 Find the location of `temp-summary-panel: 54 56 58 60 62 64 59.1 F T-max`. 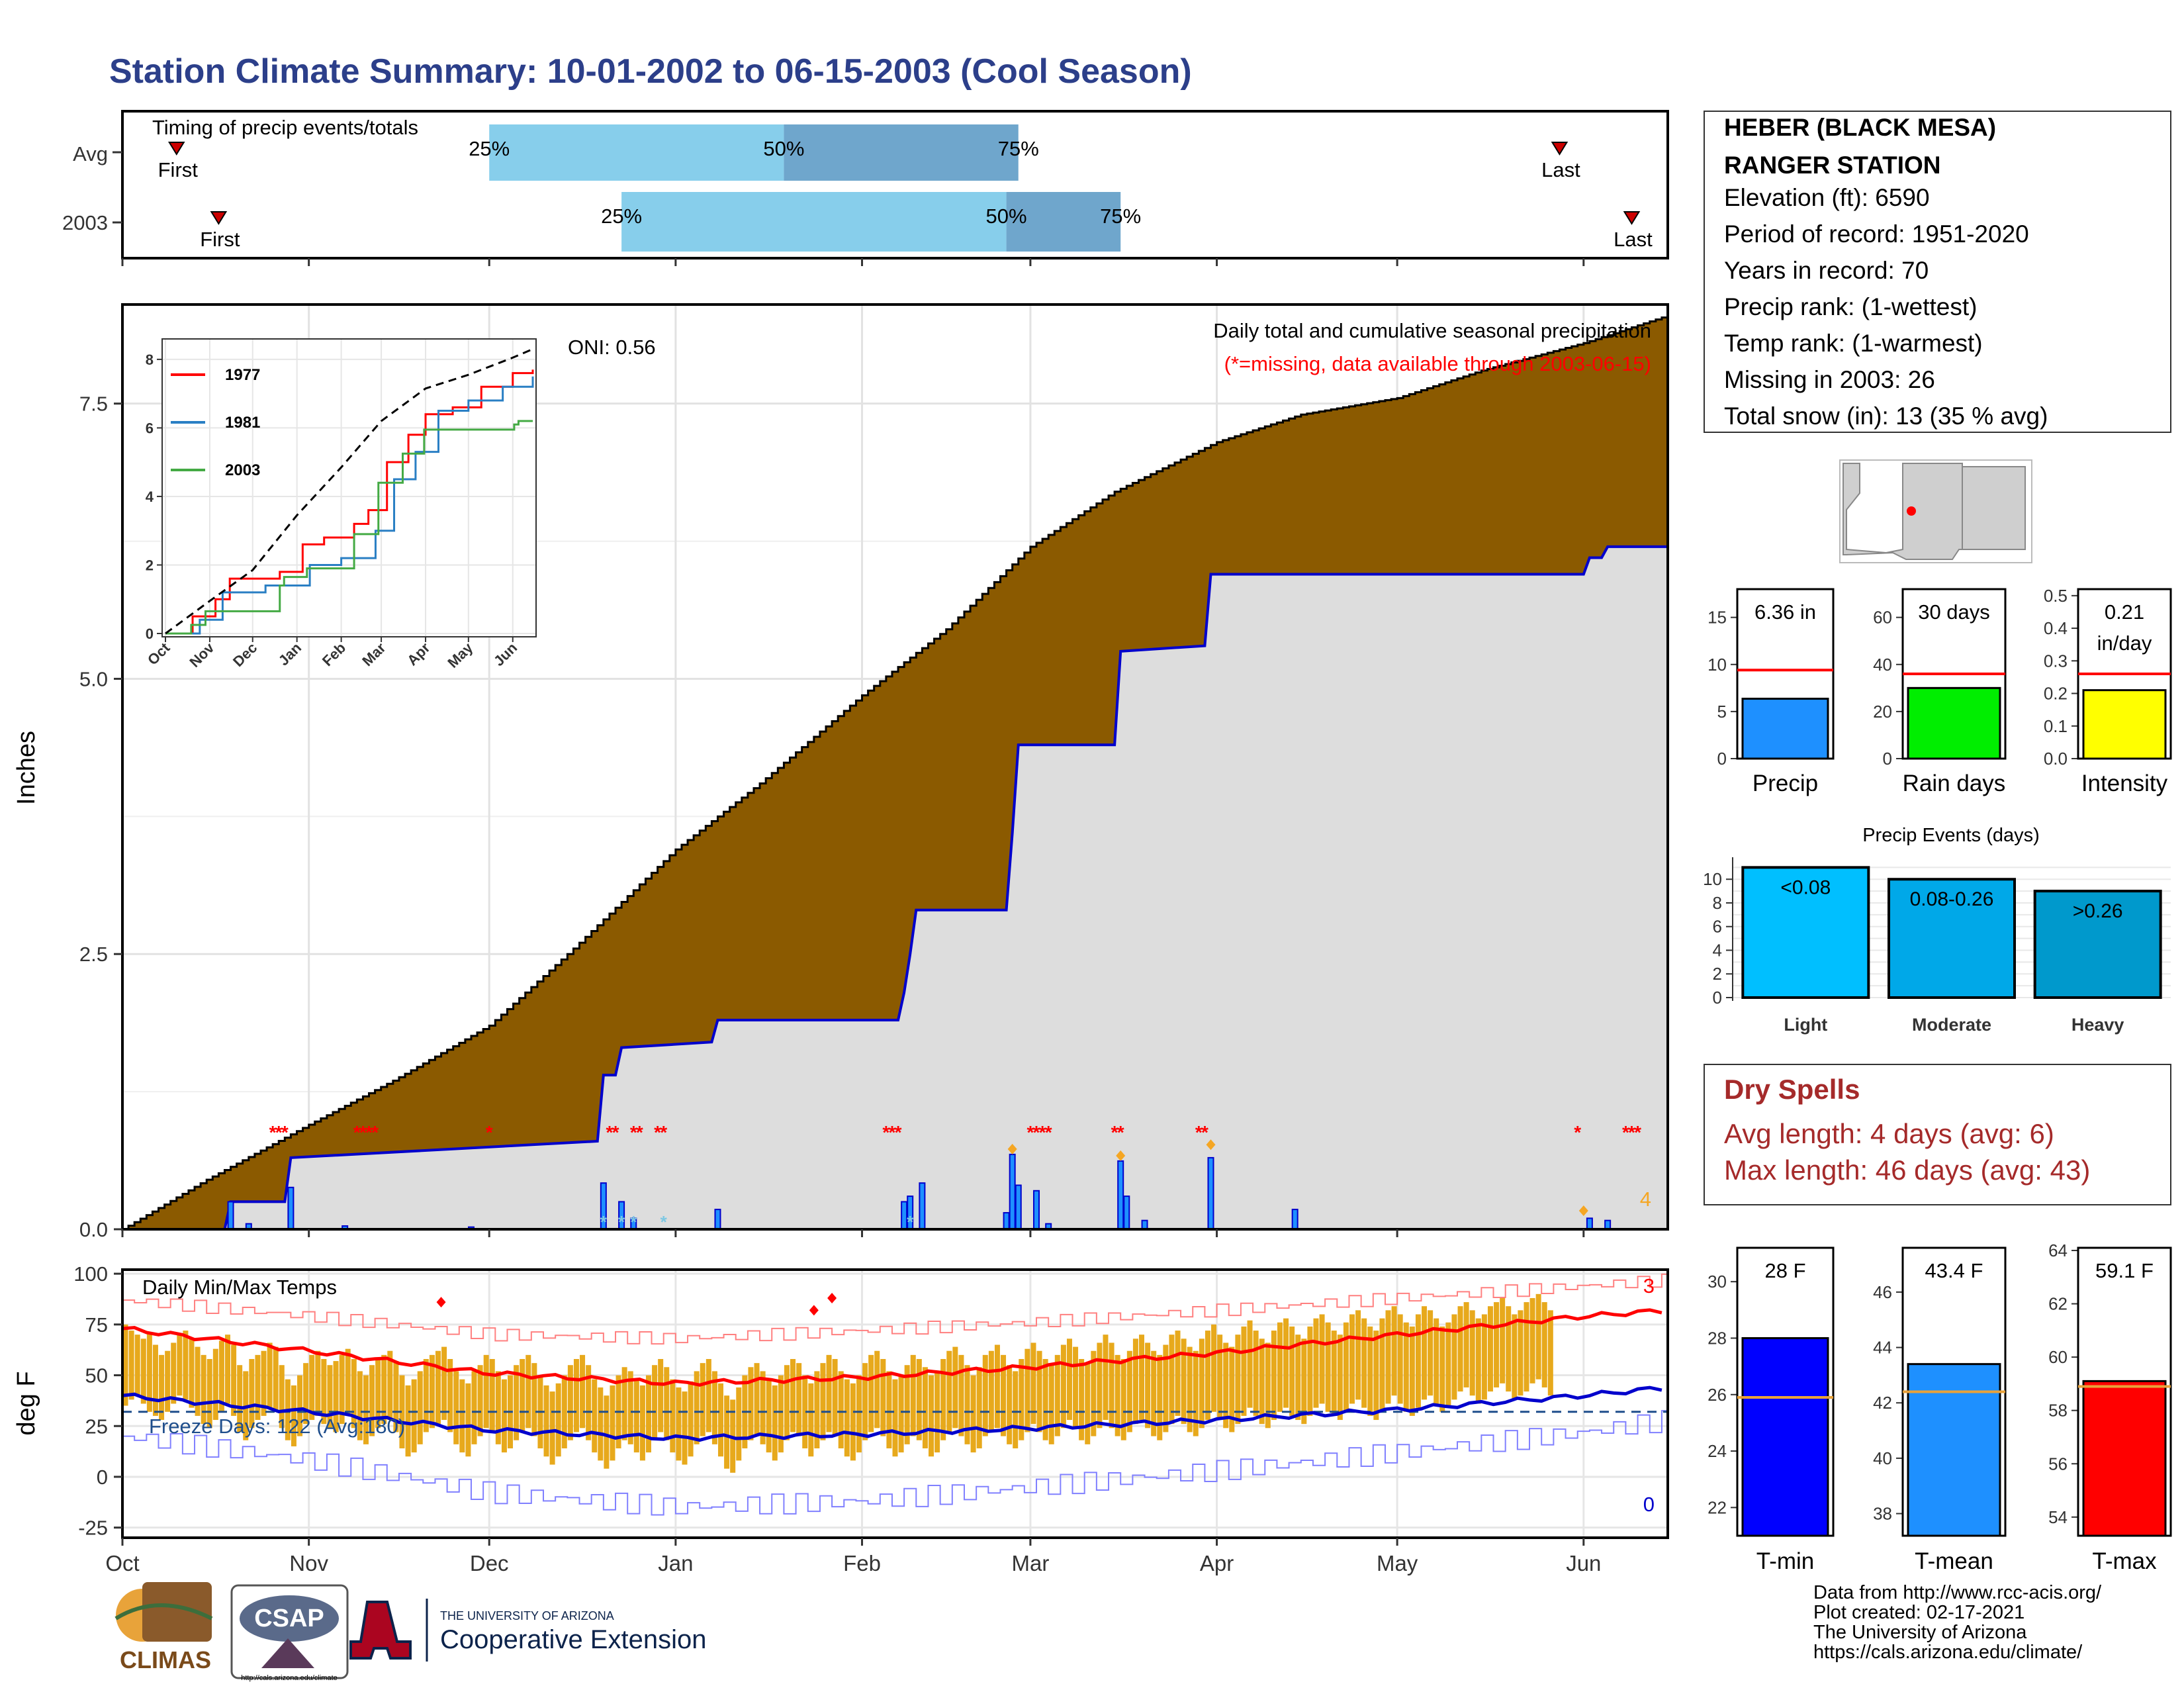

temp-summary-panel: 54 56 58 60 62 64 59.1 F T-max is located at coordinates (2110, 1407).